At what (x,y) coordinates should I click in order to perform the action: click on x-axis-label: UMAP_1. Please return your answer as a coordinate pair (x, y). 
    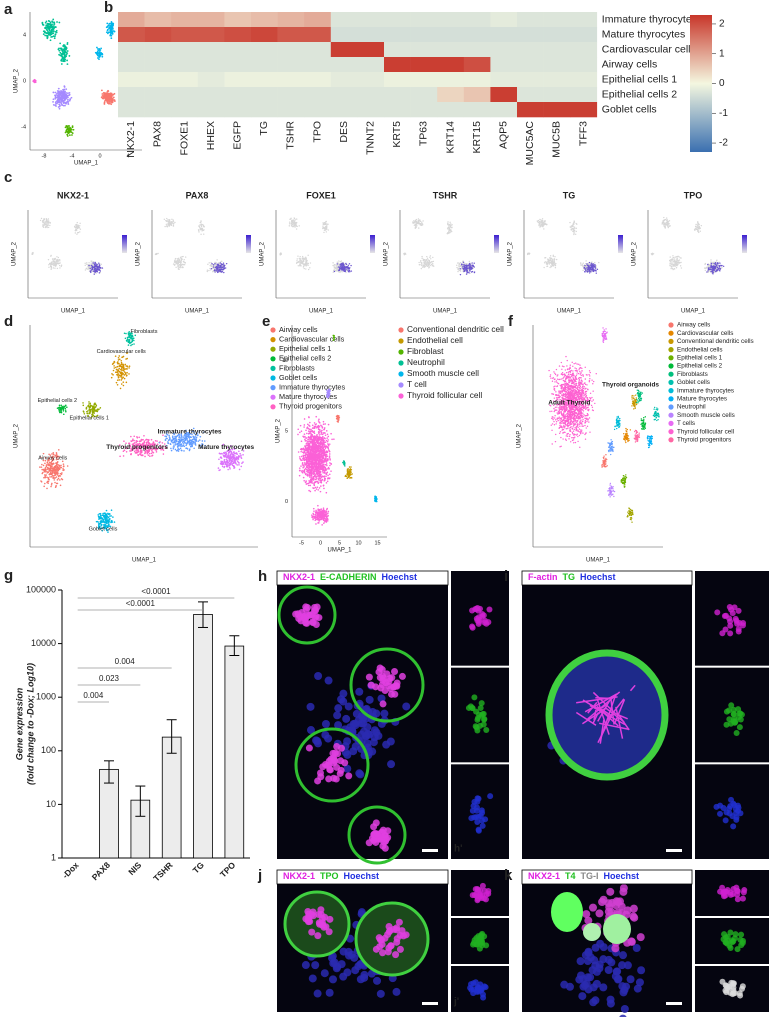
    Looking at the image, I should click on (321, 312).